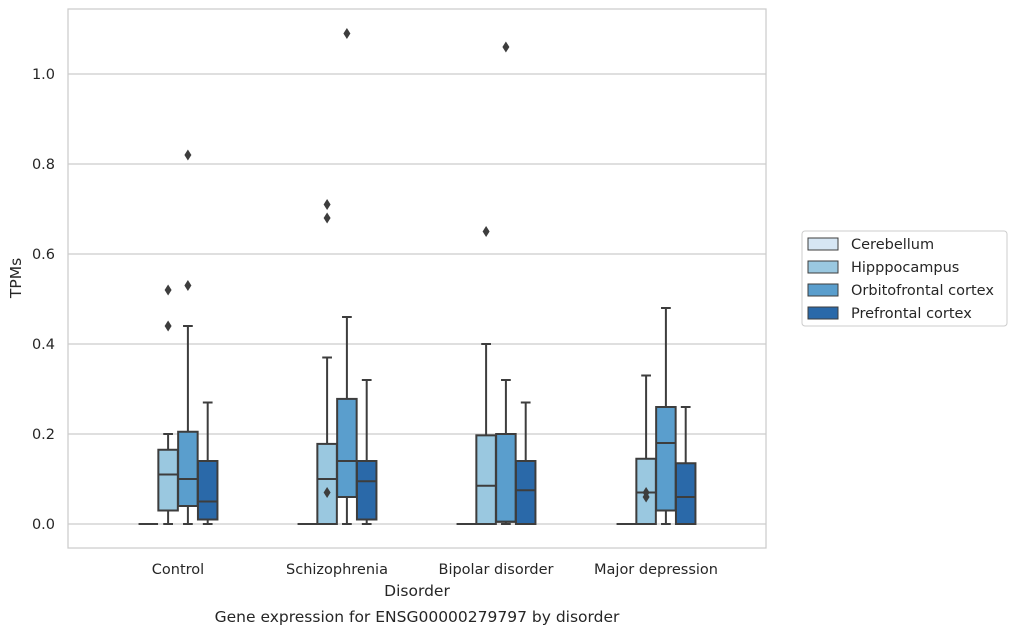  What do you see at coordinates (337, 570) in the screenshot?
I see `x-tick-label: Schizophrenia` at bounding box center [337, 570].